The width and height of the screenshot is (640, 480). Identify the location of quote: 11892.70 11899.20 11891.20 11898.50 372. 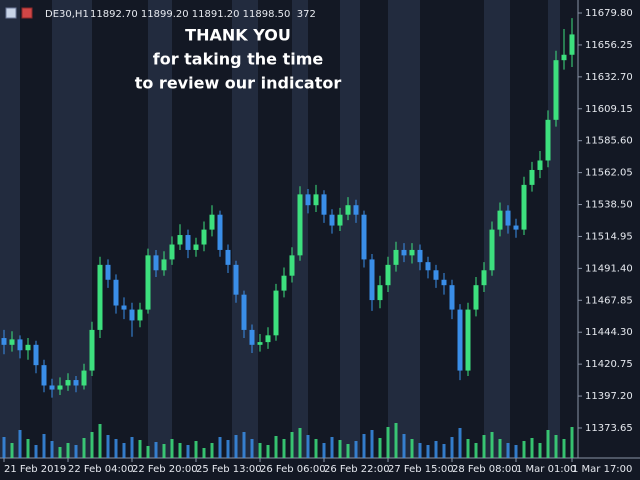
(203, 14).